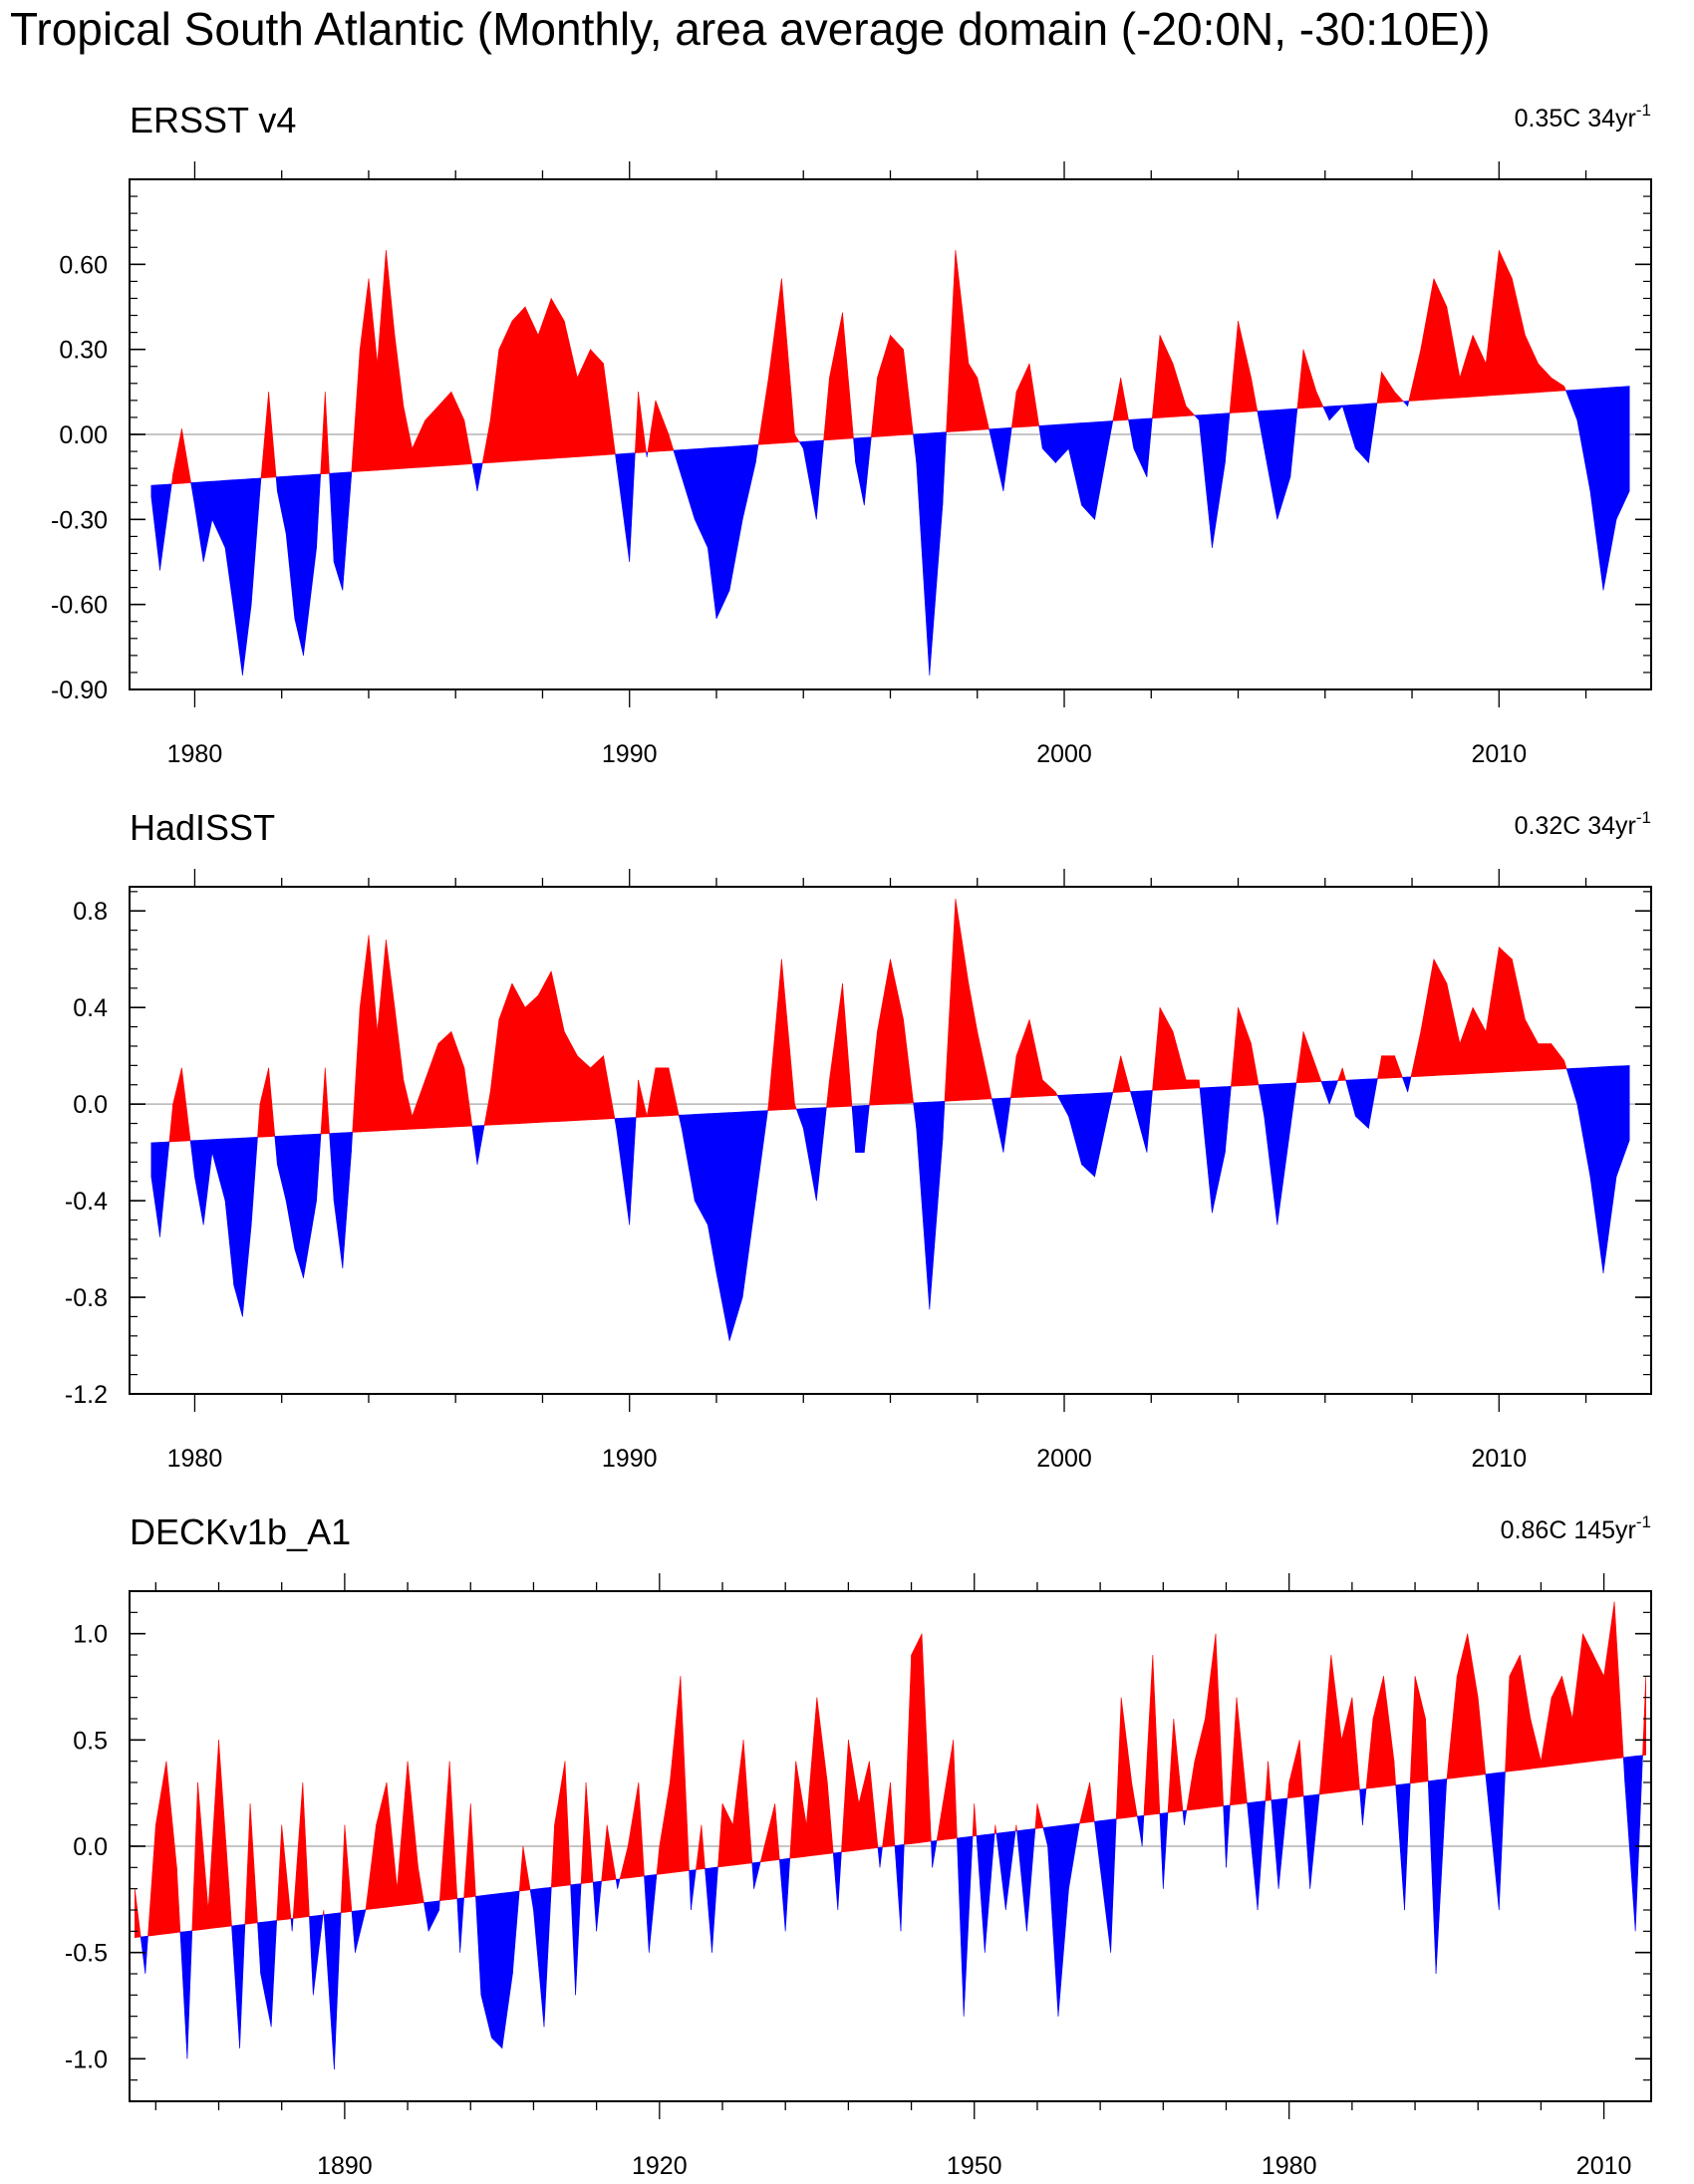  What do you see at coordinates (660, 2166) in the screenshot?
I see `x-tick-label: 1920` at bounding box center [660, 2166].